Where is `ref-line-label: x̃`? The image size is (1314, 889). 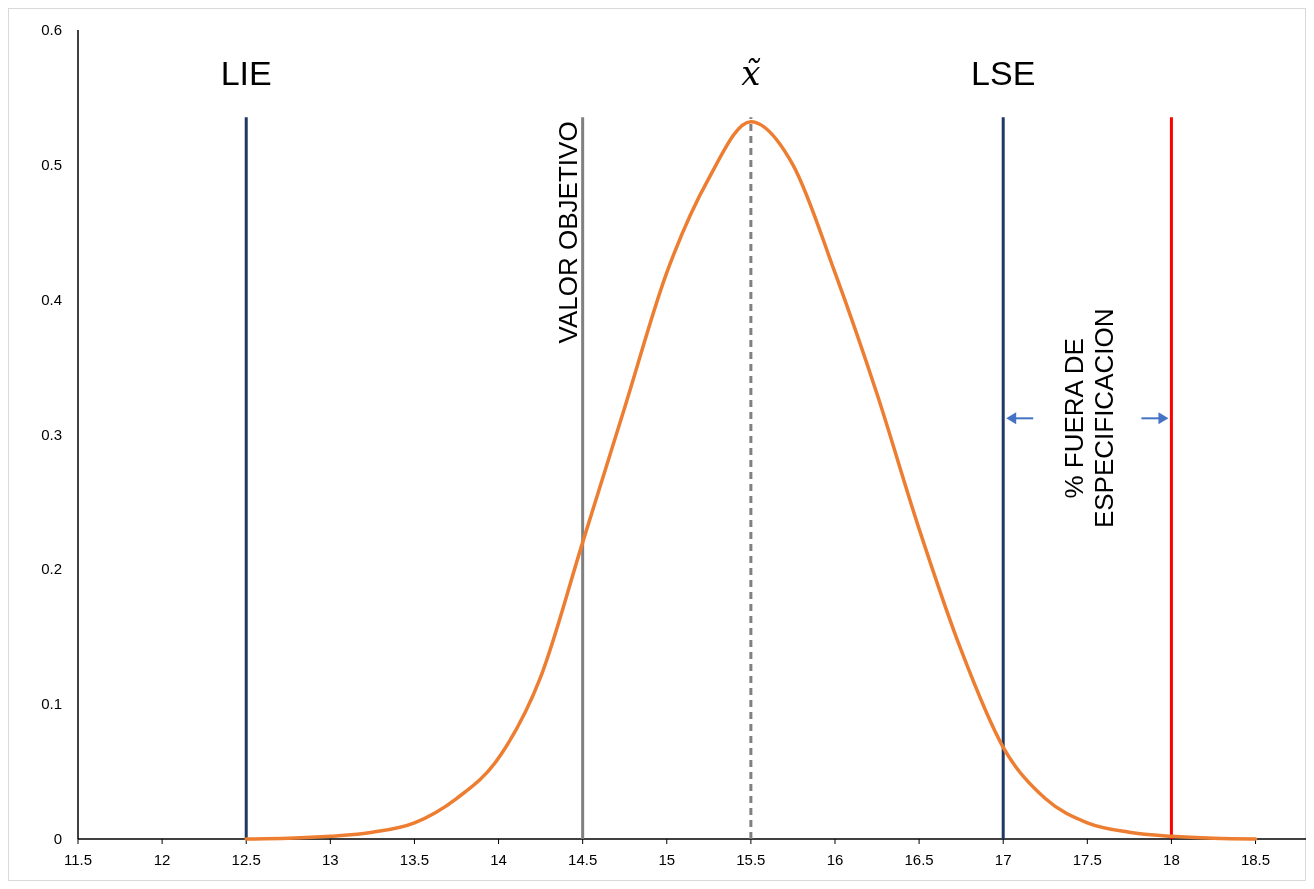
ref-line-label: x̃ is located at coordinates (751, 73).